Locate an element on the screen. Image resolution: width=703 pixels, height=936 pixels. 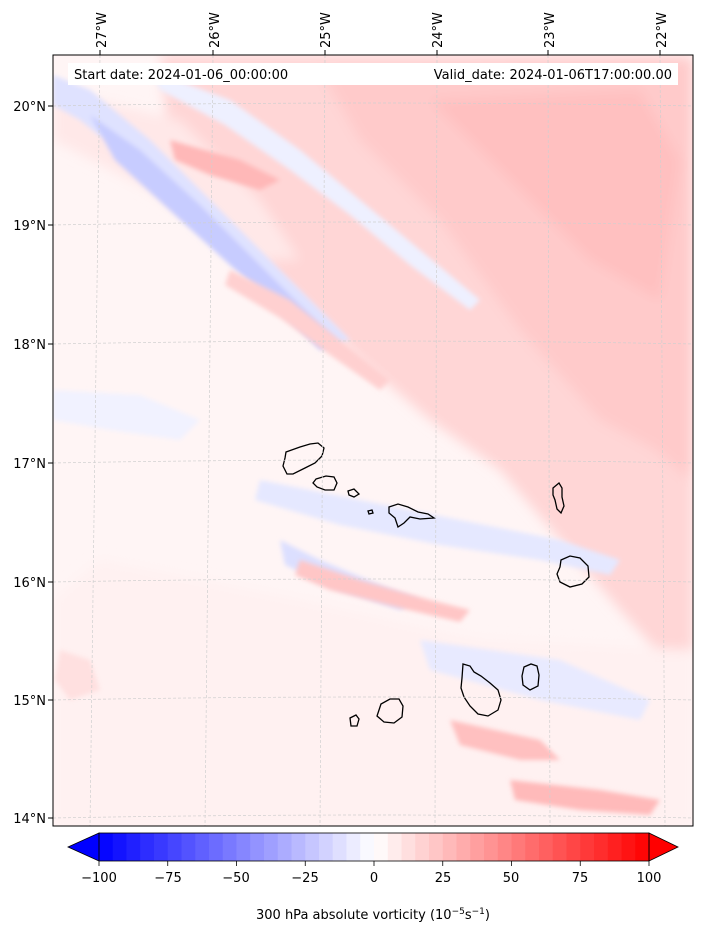
date-annotation-box is located at coordinates (373, 74).